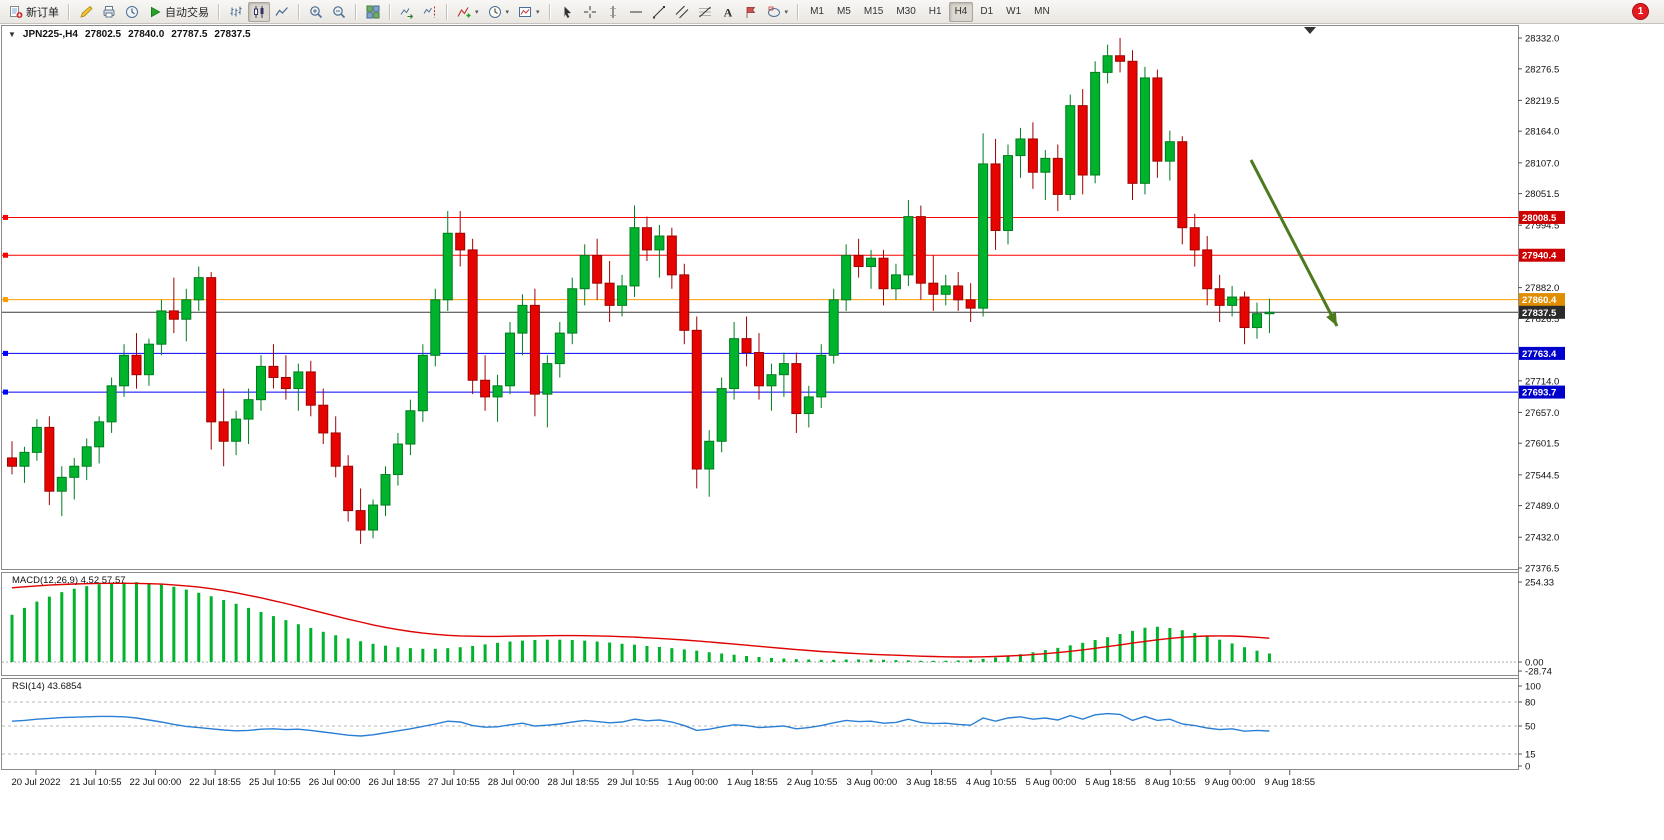 This screenshot has height=840, width=1664. Describe the element at coordinates (1013, 12) in the screenshot. I see `timeframe-w1-button: W1` at that location.